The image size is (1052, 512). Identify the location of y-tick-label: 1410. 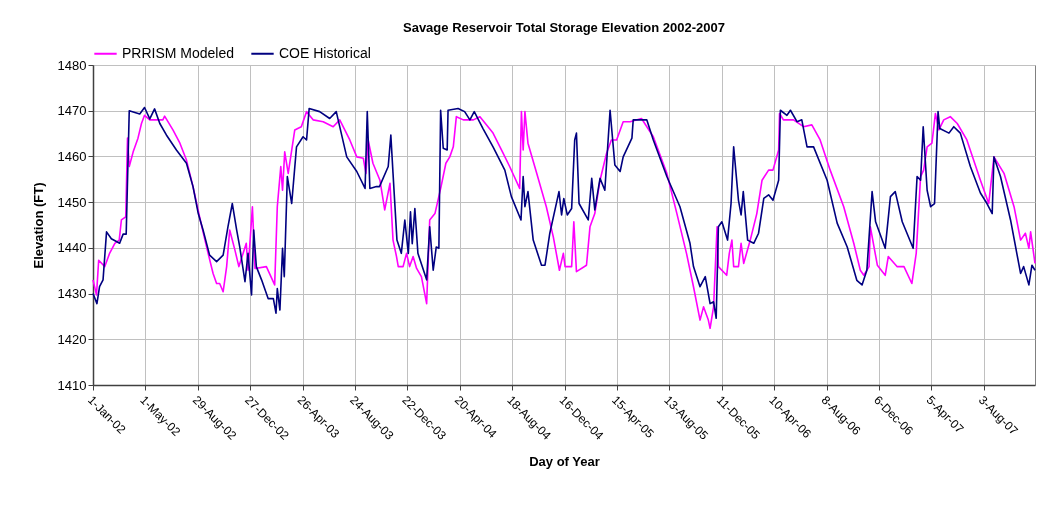
(72, 385).